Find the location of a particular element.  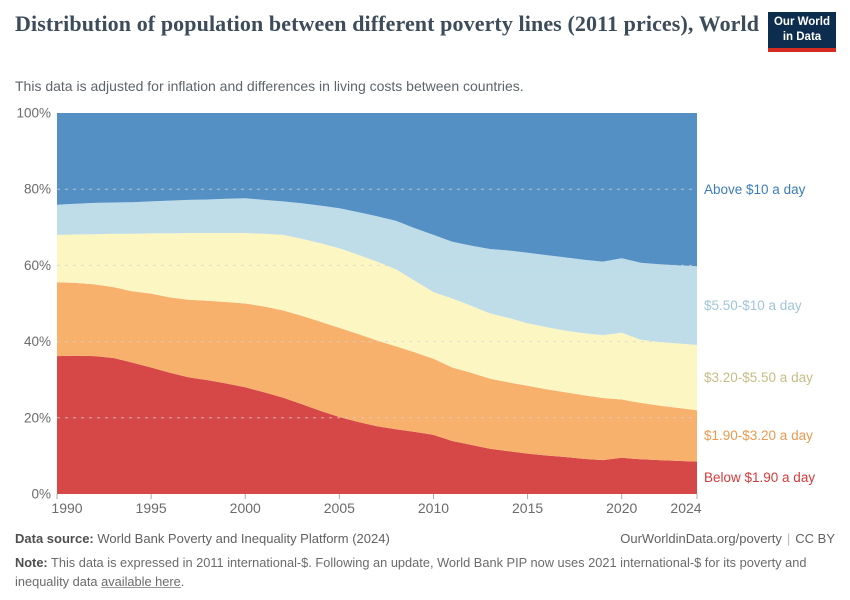

note-label: Note: is located at coordinates (31, 562).